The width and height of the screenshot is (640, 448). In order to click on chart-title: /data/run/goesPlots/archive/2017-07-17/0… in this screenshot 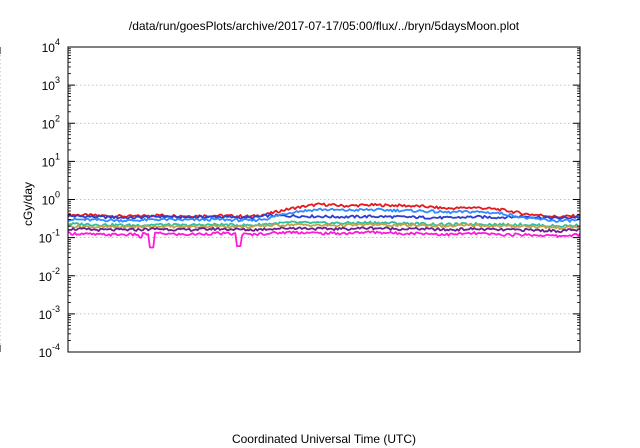, I will do `click(324, 26)`.